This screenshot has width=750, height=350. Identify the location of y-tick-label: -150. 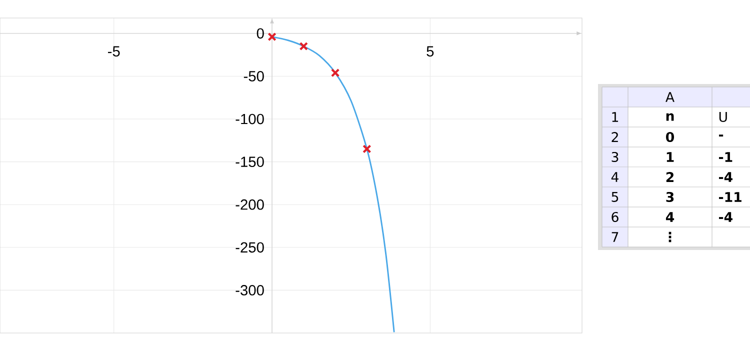
(250, 161).